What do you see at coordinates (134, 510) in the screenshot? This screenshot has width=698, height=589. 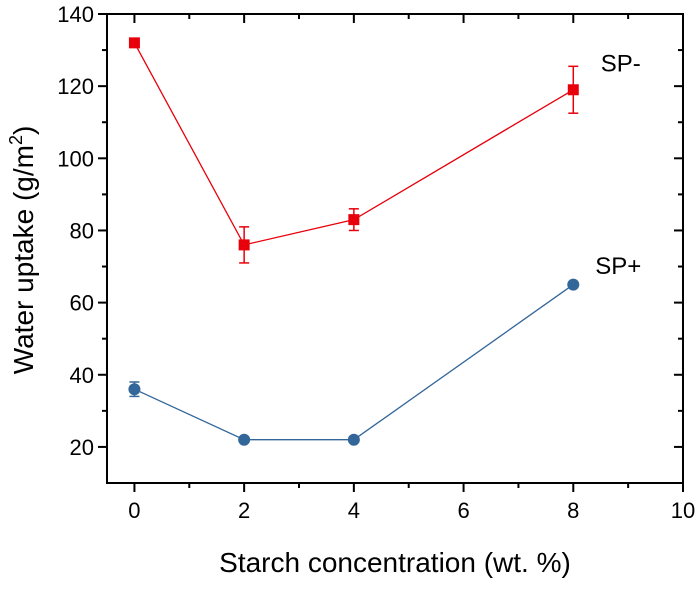 I see `x-tick-label: 0` at bounding box center [134, 510].